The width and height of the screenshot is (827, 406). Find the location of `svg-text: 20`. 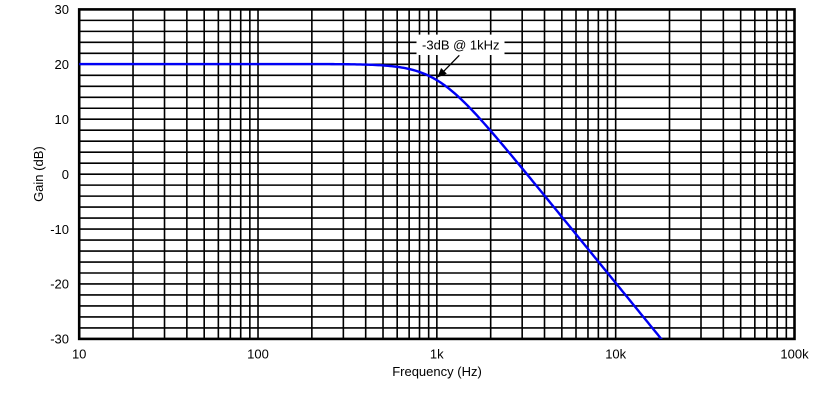

svg-text: 20 is located at coordinates (62, 64).